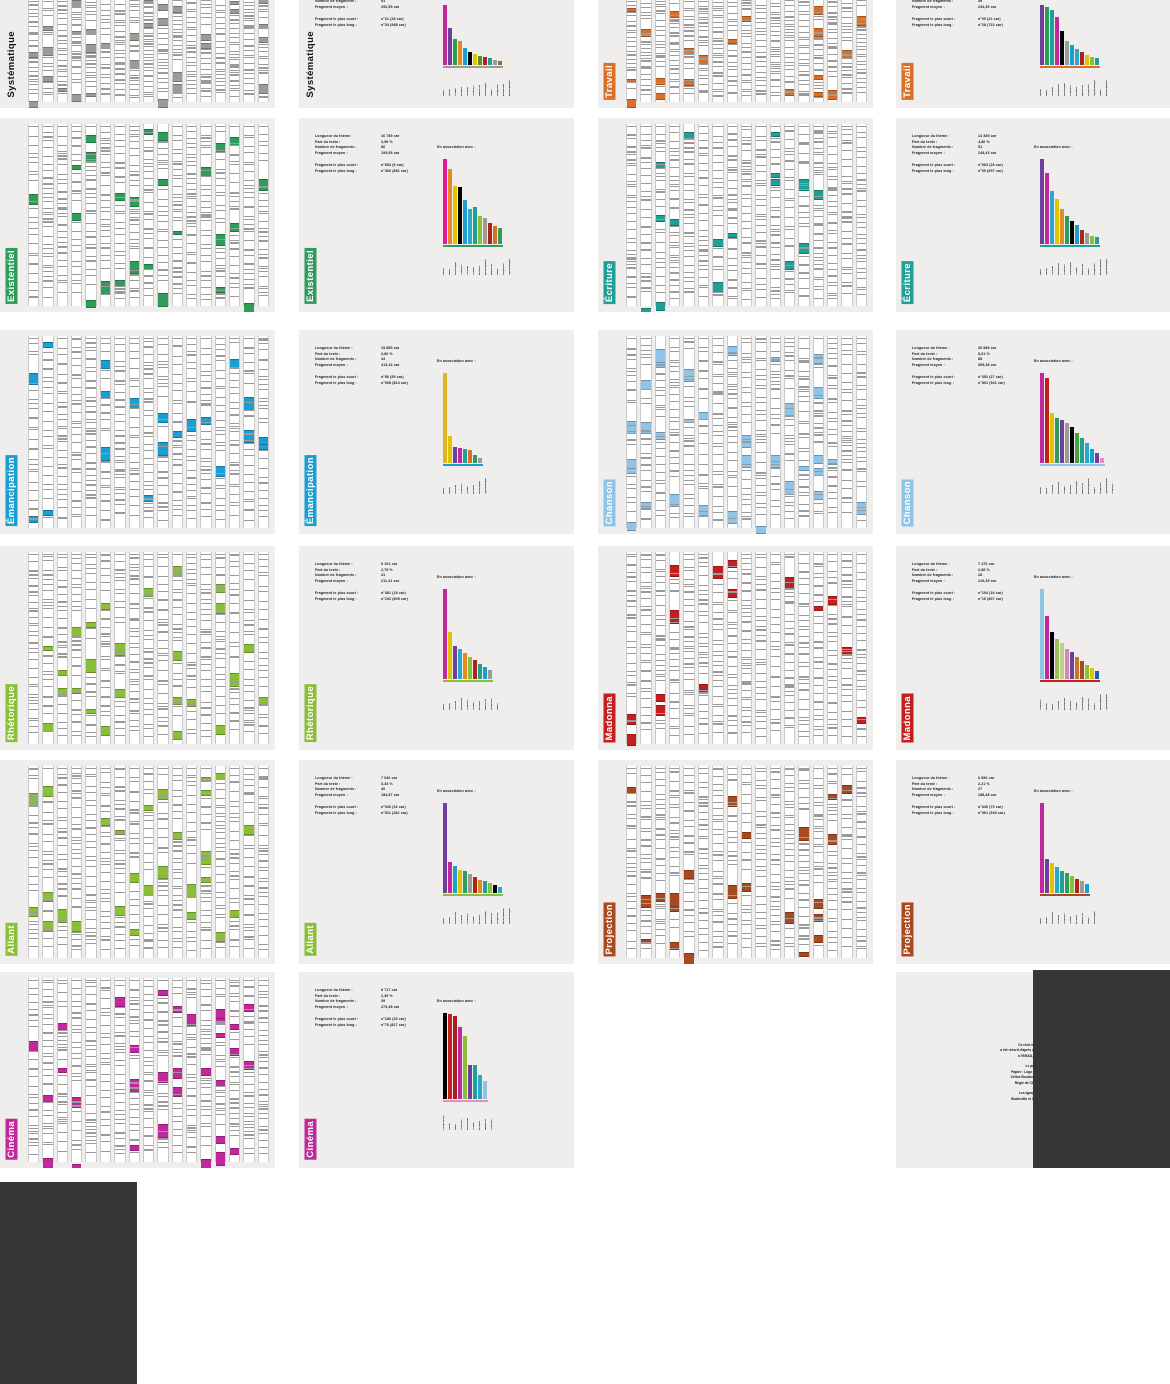  I want to click on panel-travail-map: Travail, so click(735, 54).